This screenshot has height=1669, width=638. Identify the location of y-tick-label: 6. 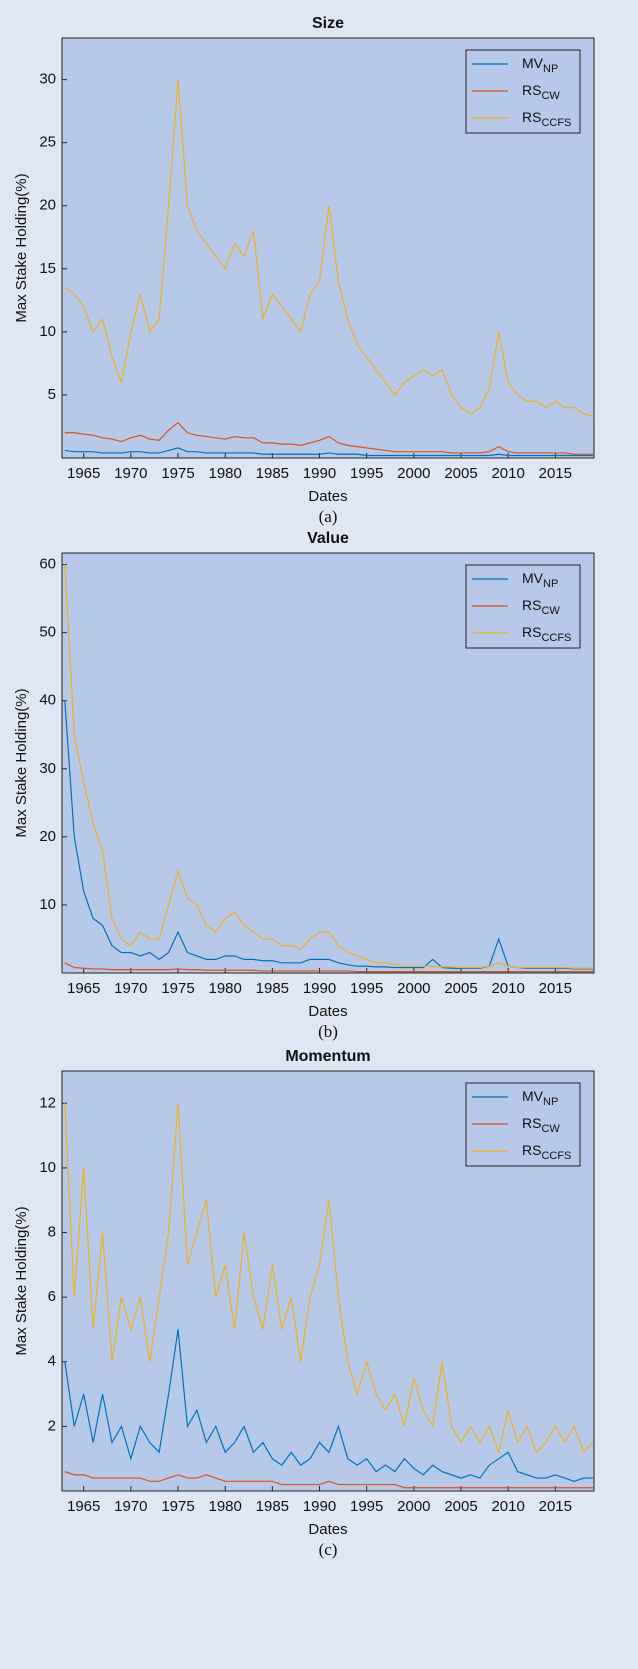
(52, 1296).